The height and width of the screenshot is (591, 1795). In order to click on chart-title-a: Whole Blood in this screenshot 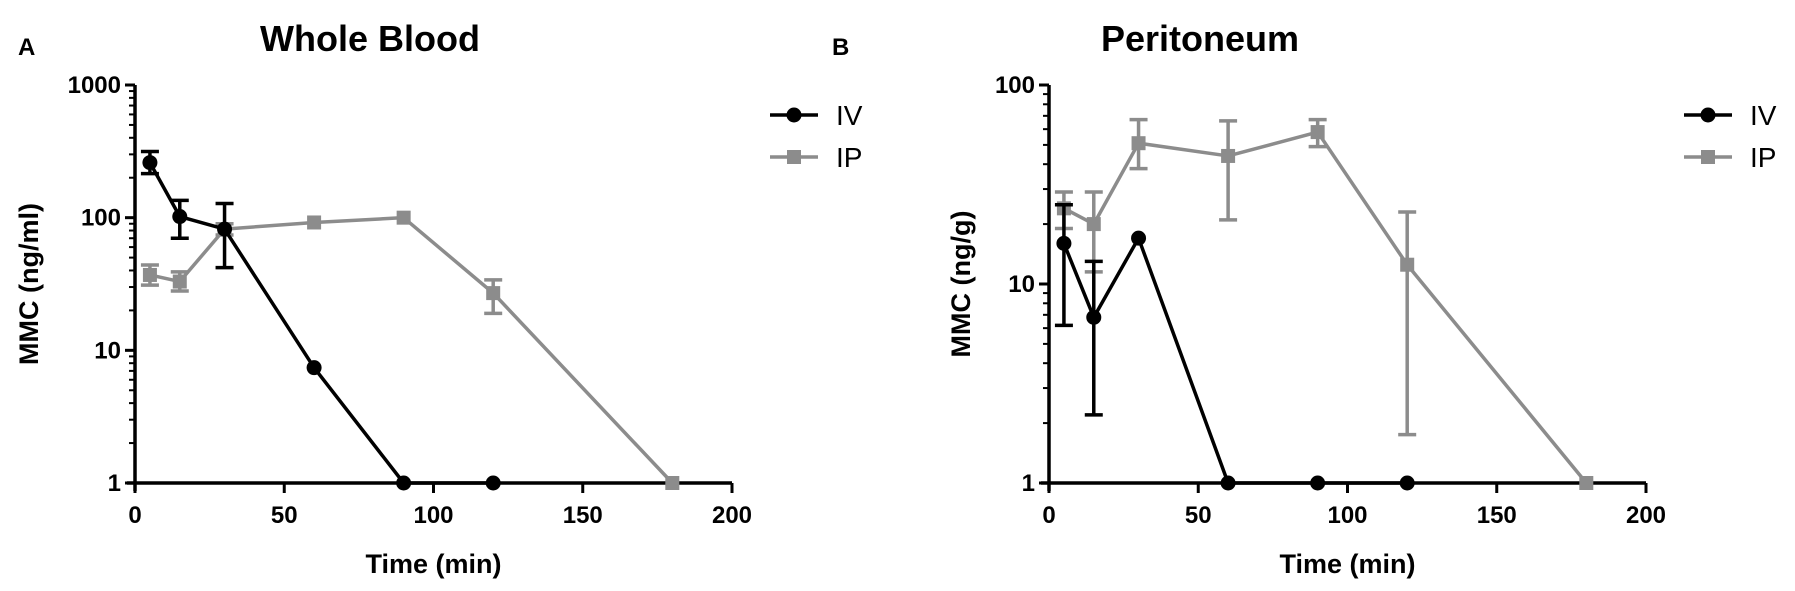, I will do `click(370, 38)`.